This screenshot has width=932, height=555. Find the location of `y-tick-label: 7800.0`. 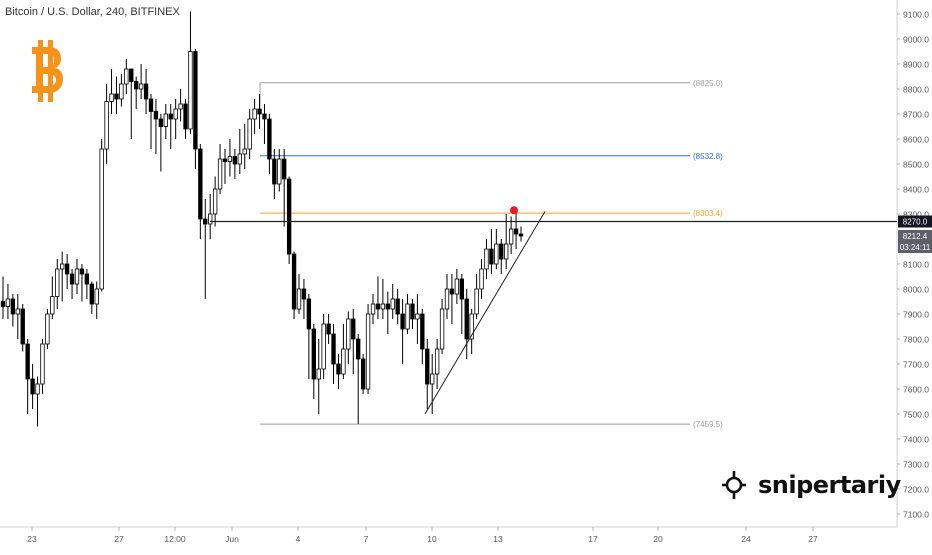

y-tick-label: 7800.0 is located at coordinates (916, 340).